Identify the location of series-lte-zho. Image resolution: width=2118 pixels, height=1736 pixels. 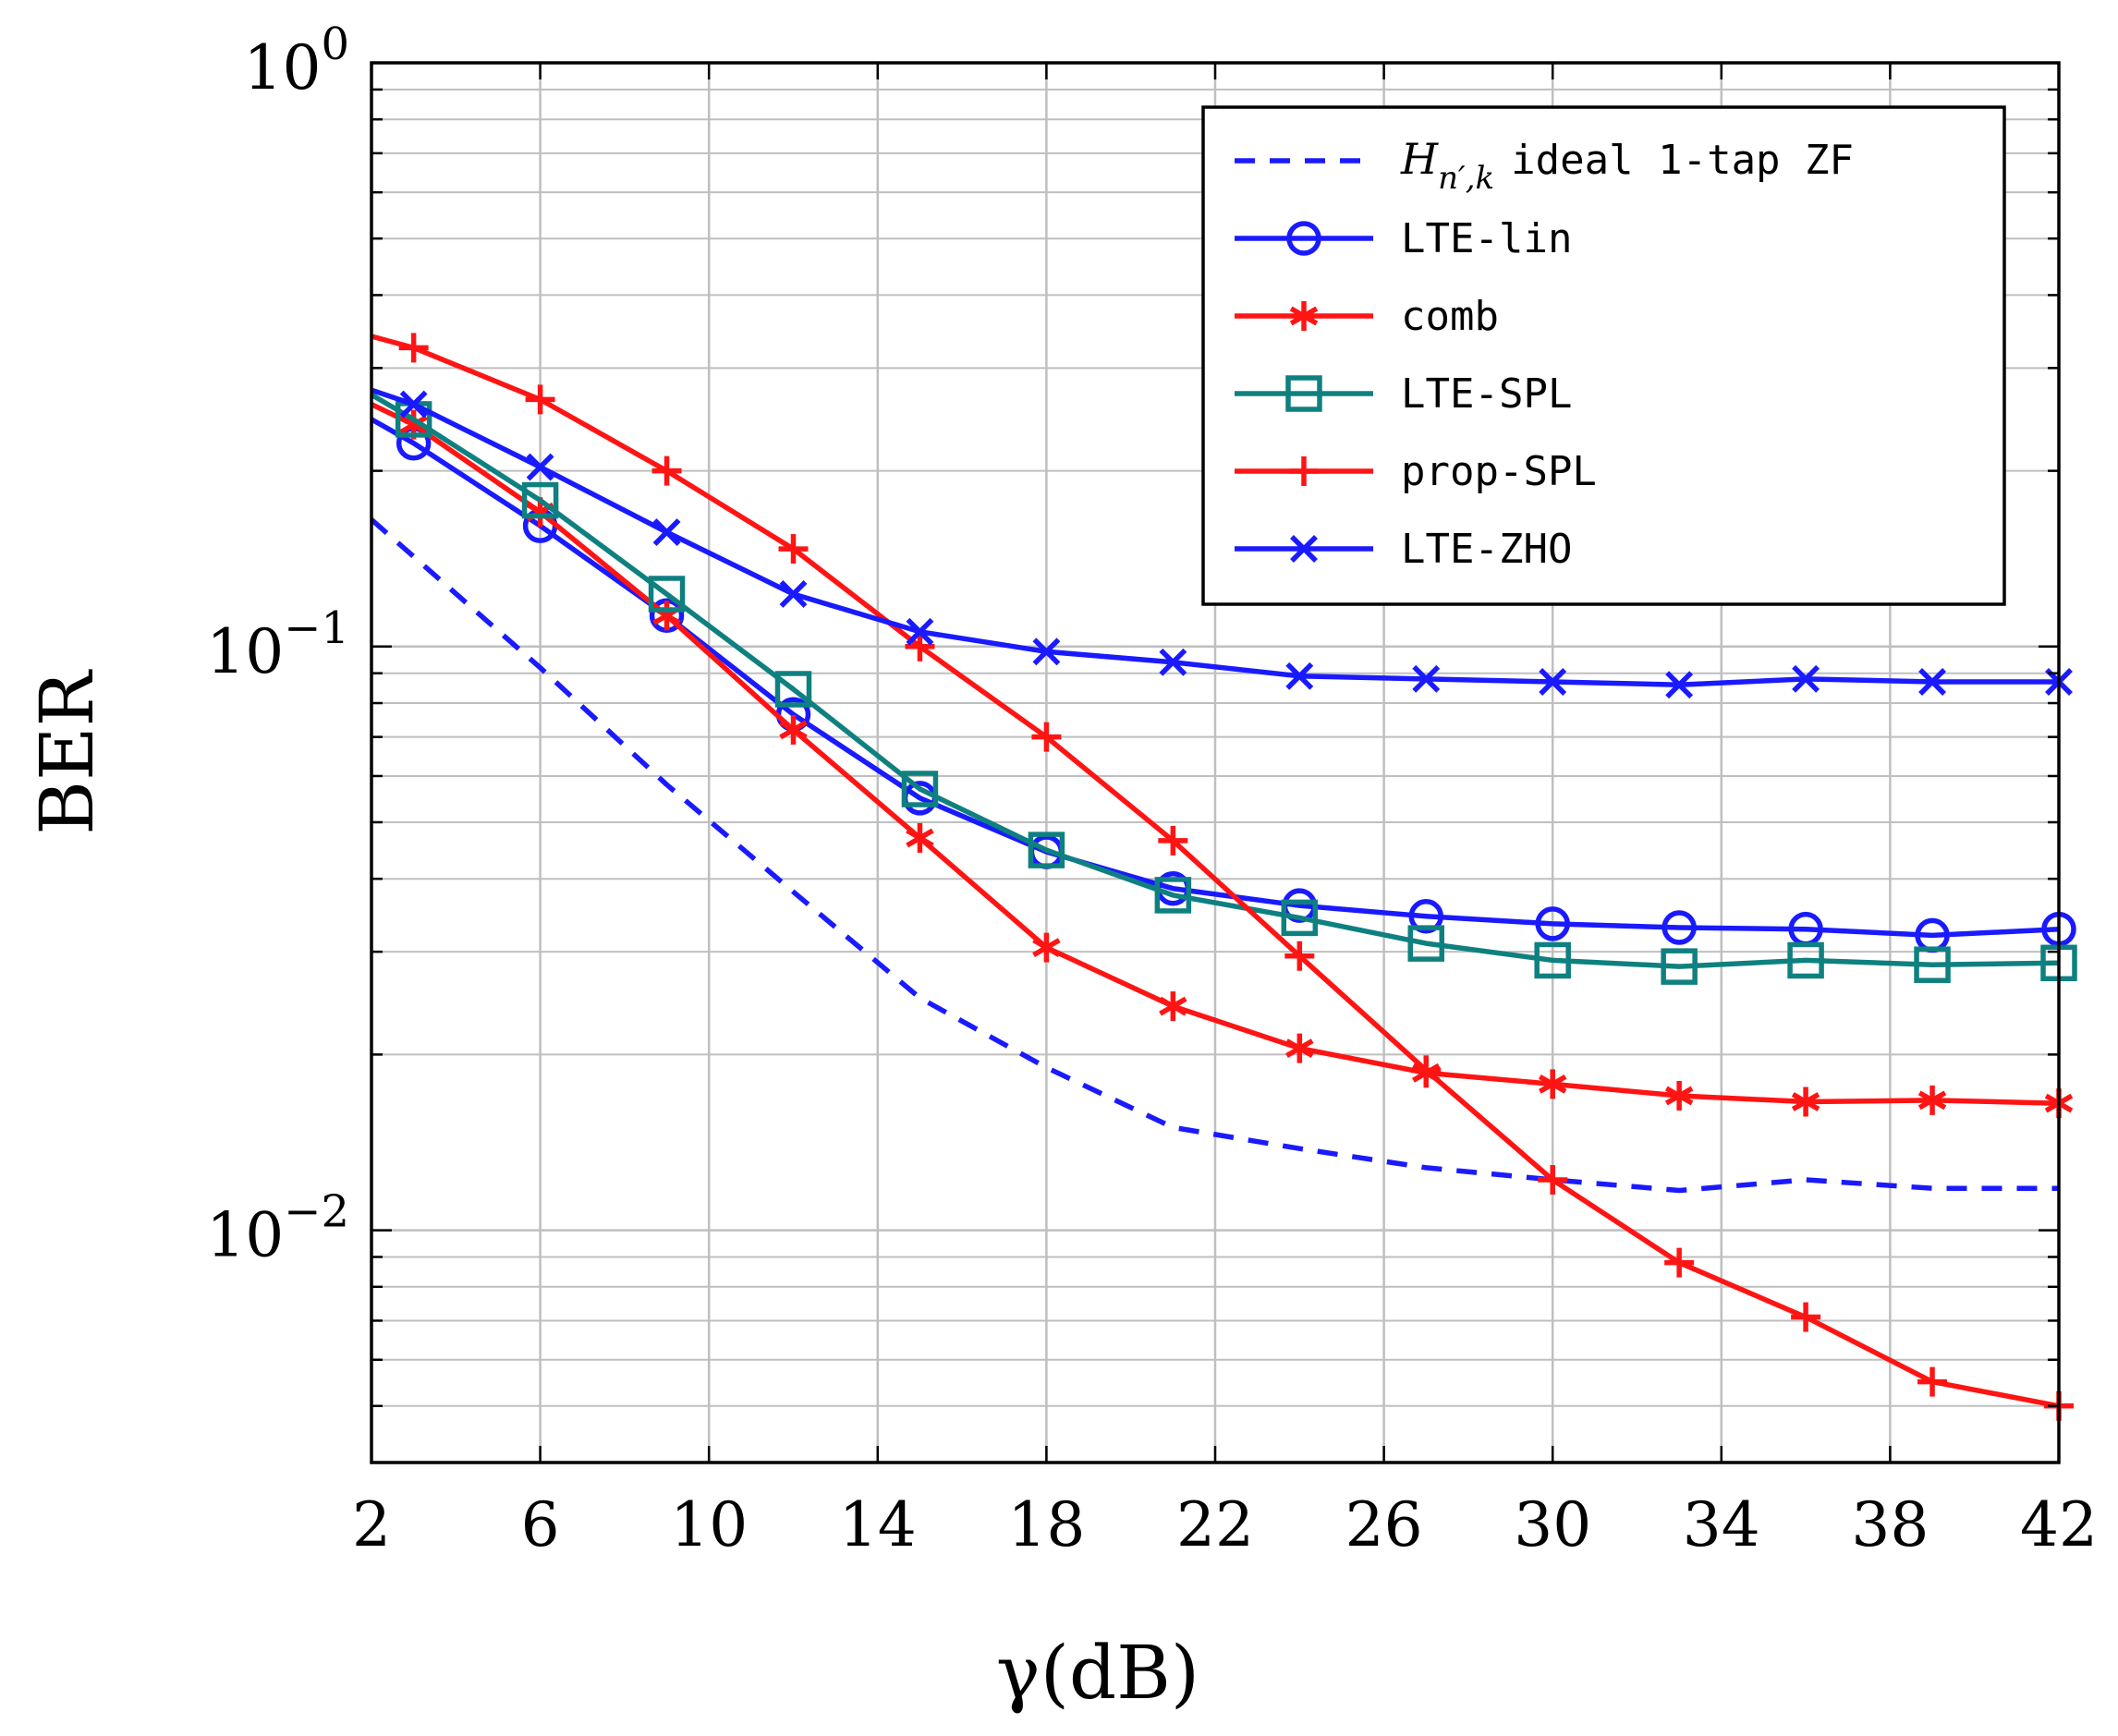
(1222, 543).